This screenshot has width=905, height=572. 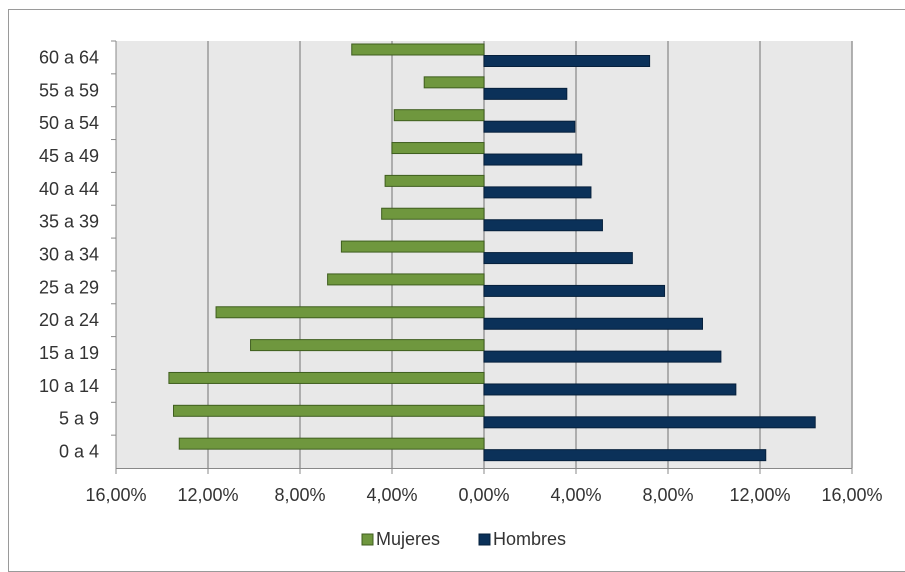 What do you see at coordinates (69, 255) in the screenshot?
I see `y-tick-label: 30 a 34` at bounding box center [69, 255].